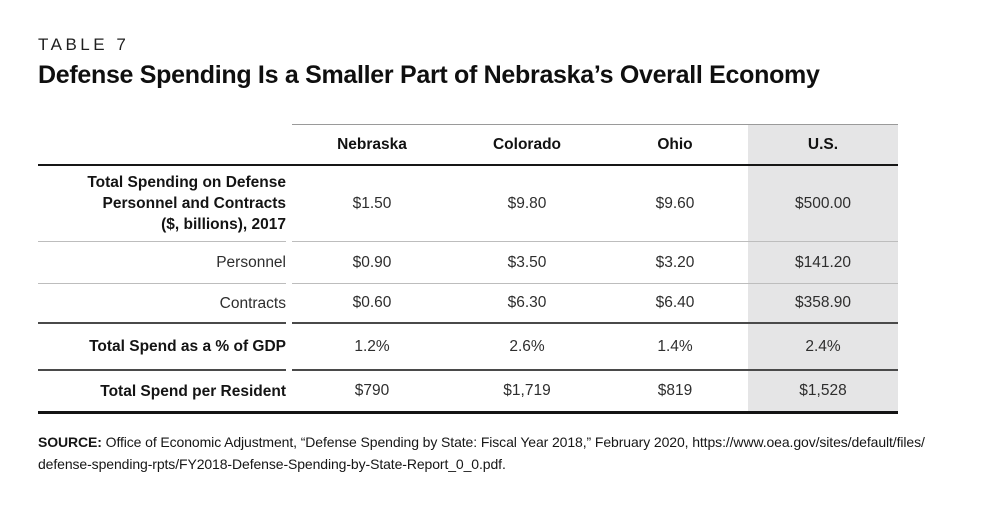 This screenshot has width=1000, height=511. What do you see at coordinates (162, 263) in the screenshot?
I see `row-label: Personnel` at bounding box center [162, 263].